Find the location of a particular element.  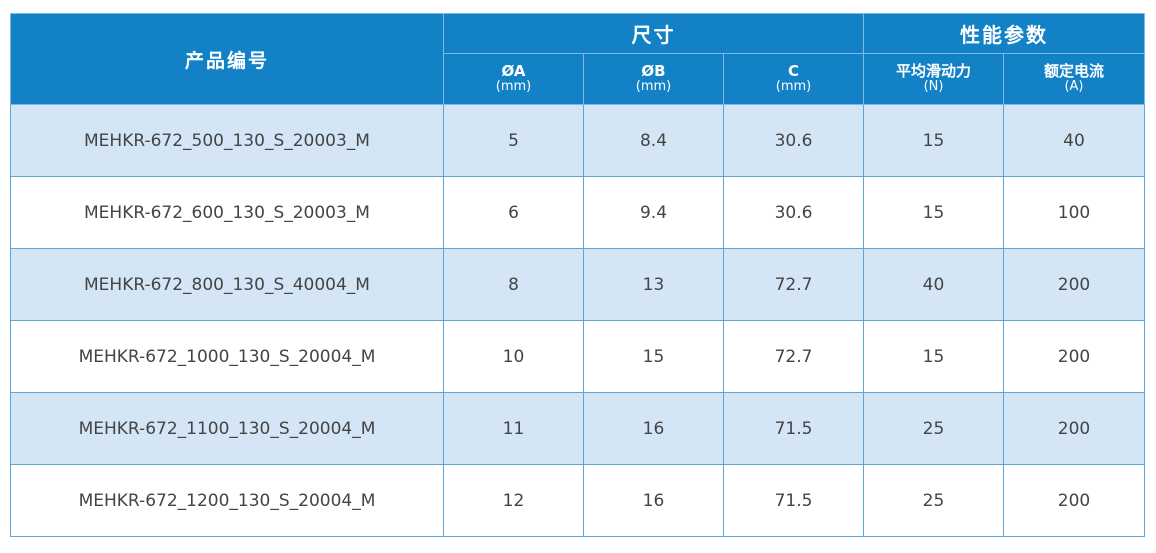

column-unit: (A) is located at coordinates (1074, 86).